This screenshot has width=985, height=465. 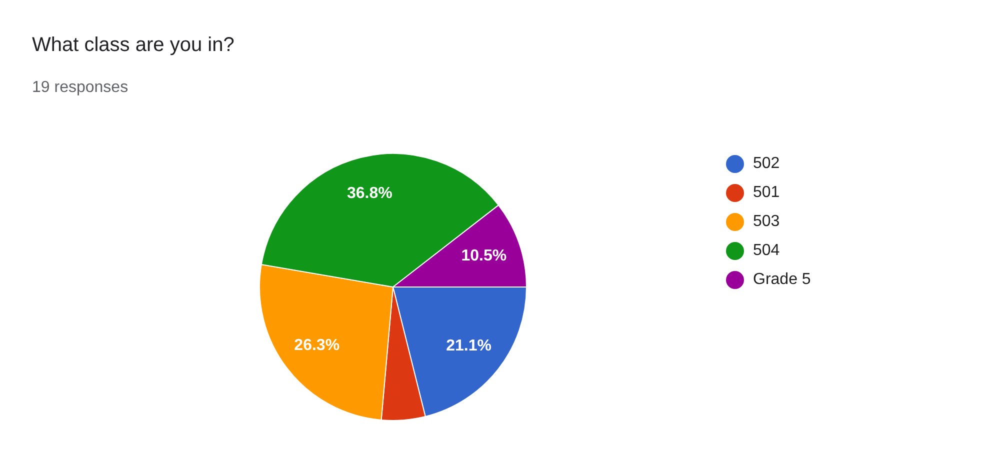 I want to click on legend-label: 503, so click(x=766, y=221).